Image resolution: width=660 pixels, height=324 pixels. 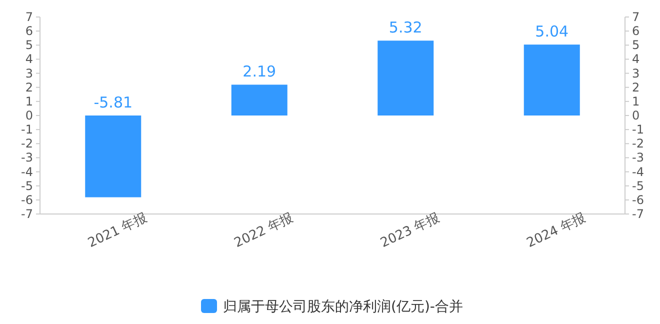 What do you see at coordinates (636, 101) in the screenshot?
I see `y2-tick-label: 1` at bounding box center [636, 101].